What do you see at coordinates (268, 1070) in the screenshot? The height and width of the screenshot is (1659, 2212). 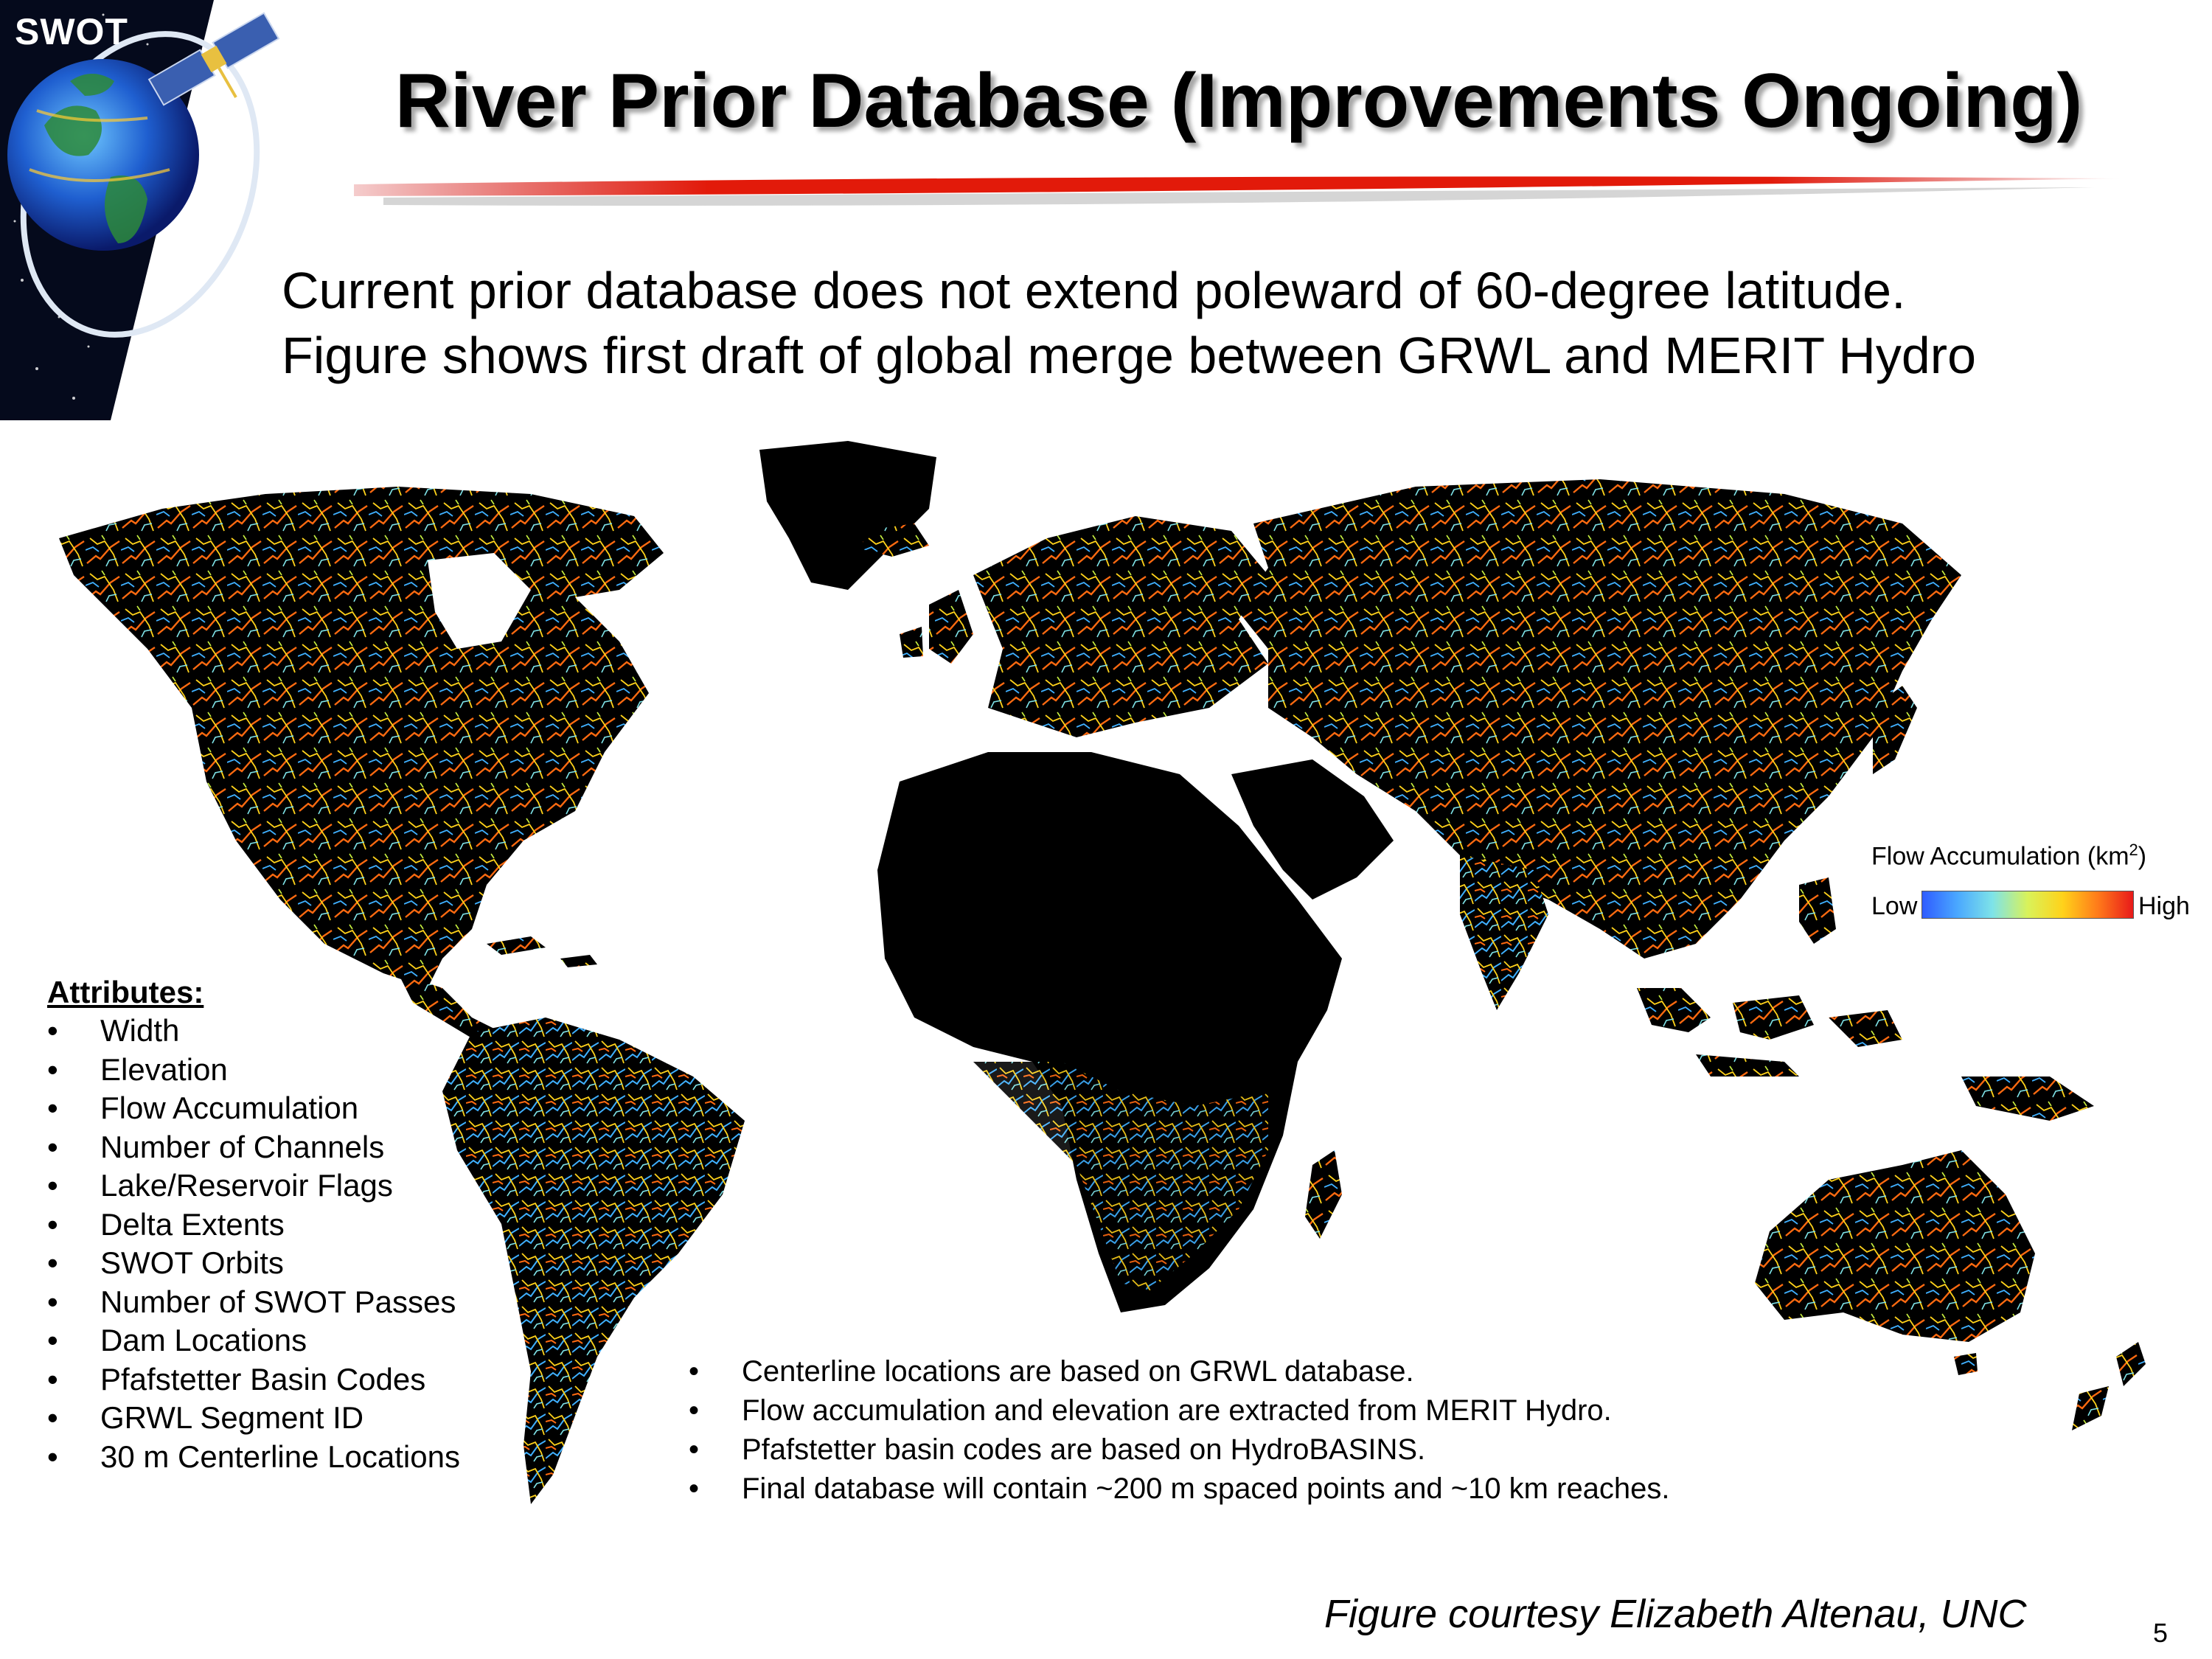 I see `attribute-item: Elevation` at bounding box center [268, 1070].